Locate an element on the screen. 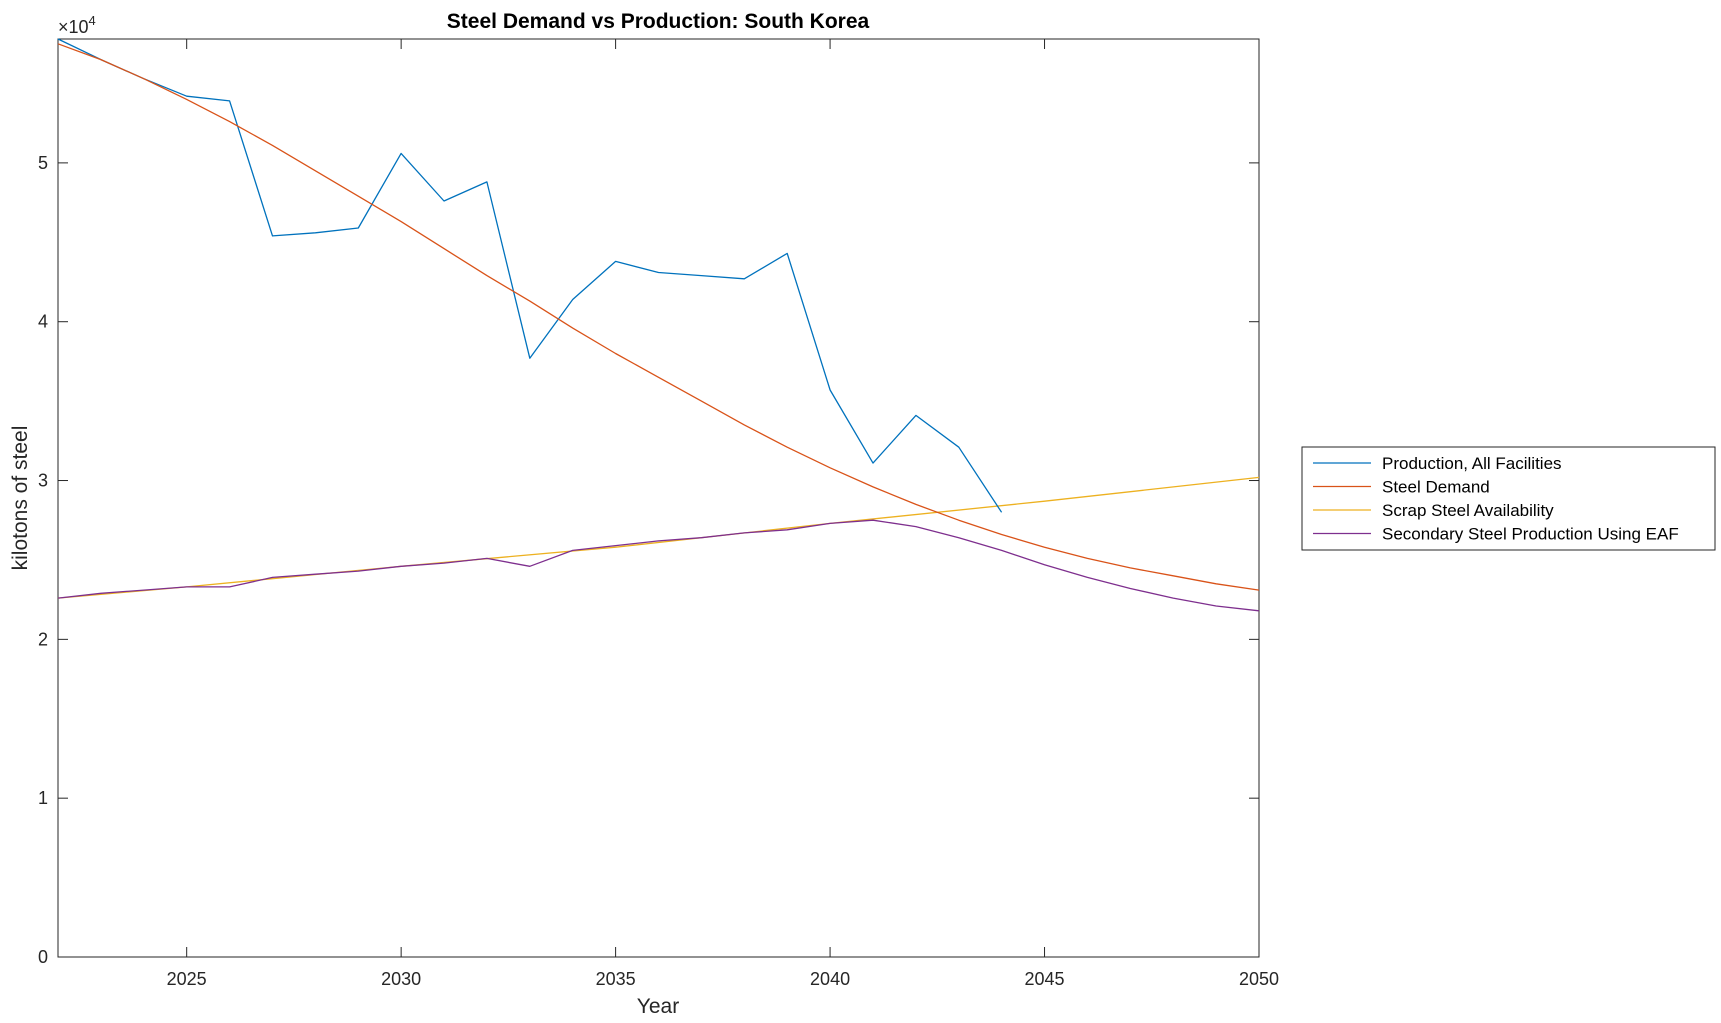  x-tick-label: 2025 is located at coordinates (187, 979).